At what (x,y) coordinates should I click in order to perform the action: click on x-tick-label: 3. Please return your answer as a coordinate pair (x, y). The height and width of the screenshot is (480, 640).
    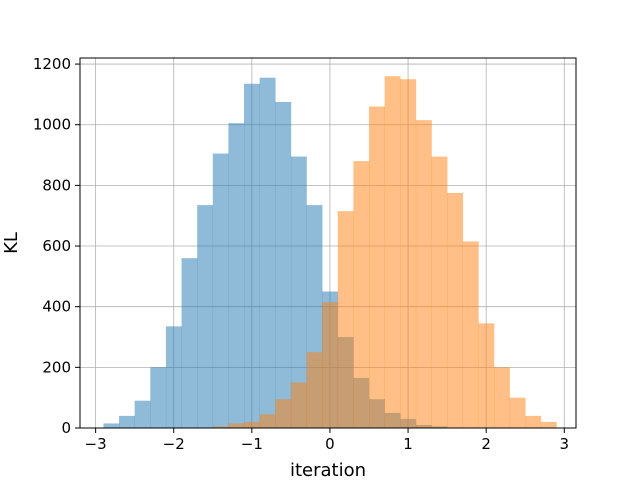
    Looking at the image, I should click on (565, 444).